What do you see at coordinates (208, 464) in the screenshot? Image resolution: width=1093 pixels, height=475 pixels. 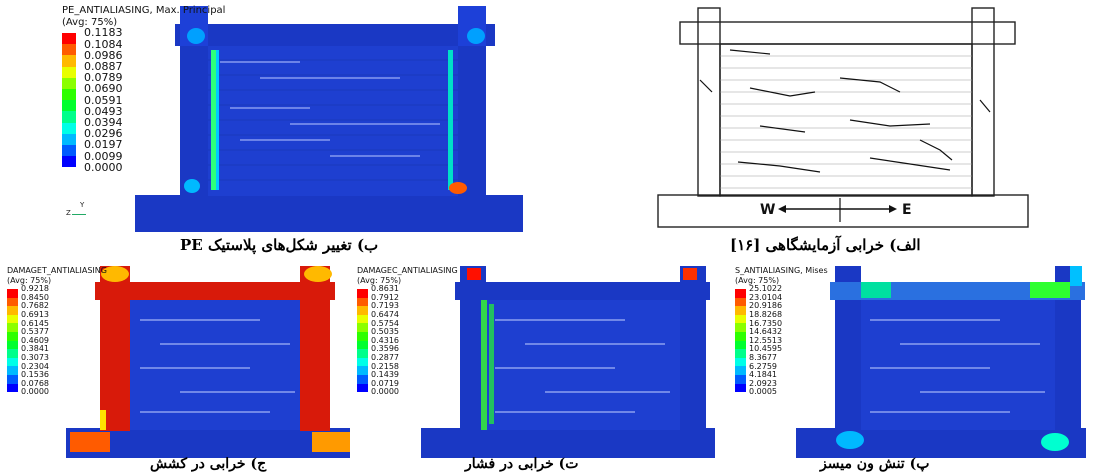 I see `damaget-caption: ج) خرابی در کشش` at bounding box center [208, 464].